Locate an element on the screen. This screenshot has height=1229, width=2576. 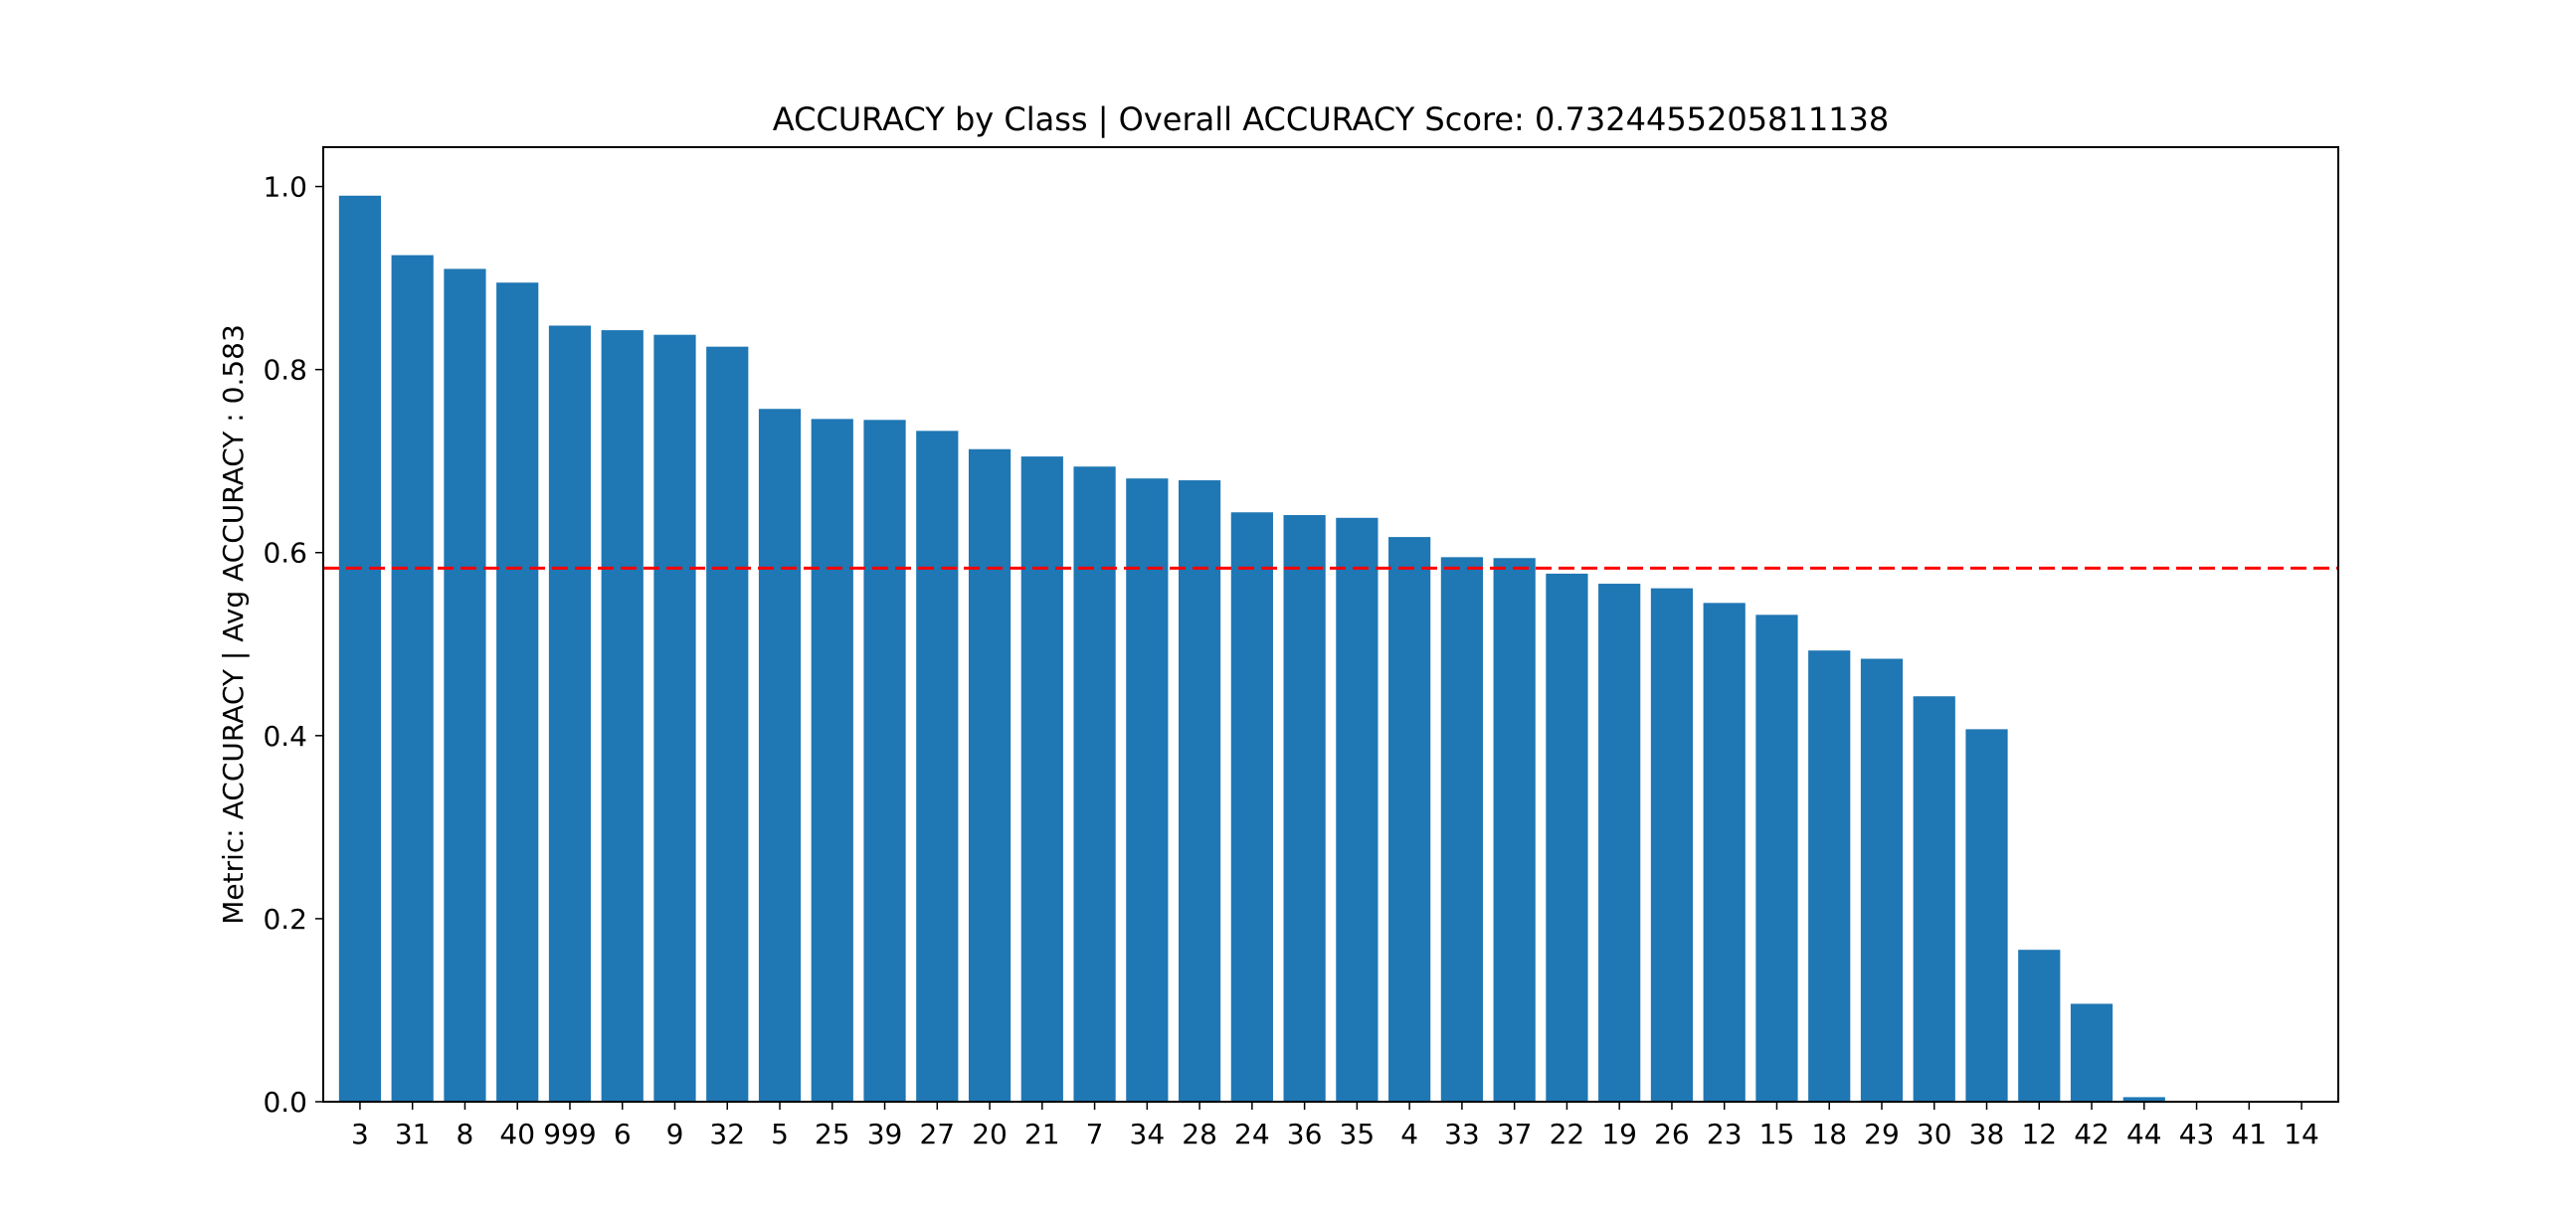
y-tick-label: 0.0 is located at coordinates (285, 1102).